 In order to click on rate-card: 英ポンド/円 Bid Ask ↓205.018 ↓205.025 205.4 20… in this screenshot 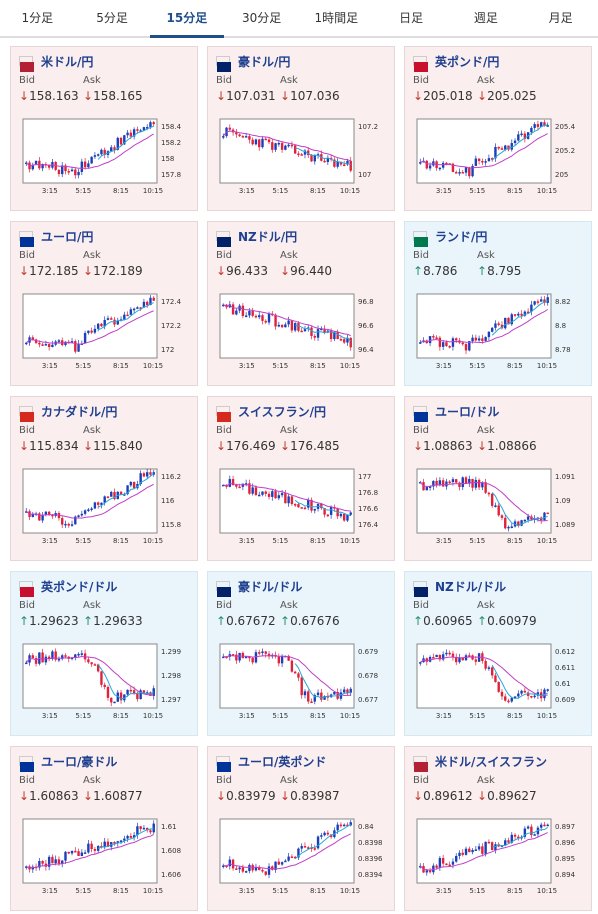, I will do `click(498, 128)`.